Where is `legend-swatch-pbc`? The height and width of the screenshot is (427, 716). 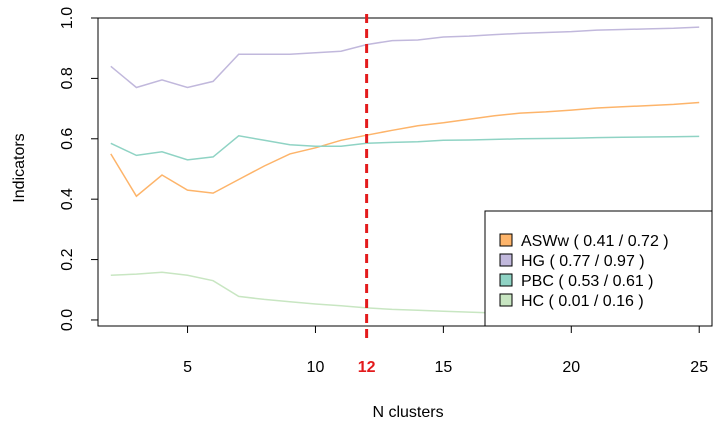 legend-swatch-pbc is located at coordinates (506, 280).